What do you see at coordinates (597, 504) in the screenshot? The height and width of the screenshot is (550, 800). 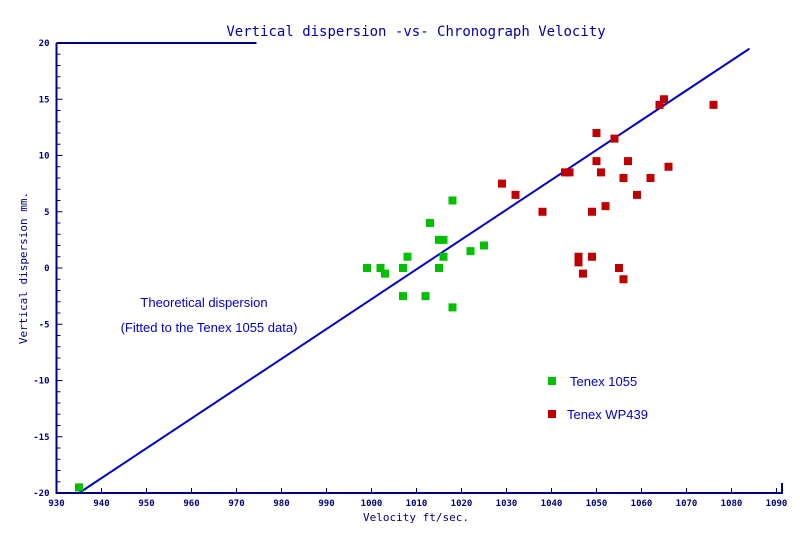 I see `x-tick-label: 1050` at bounding box center [597, 504].